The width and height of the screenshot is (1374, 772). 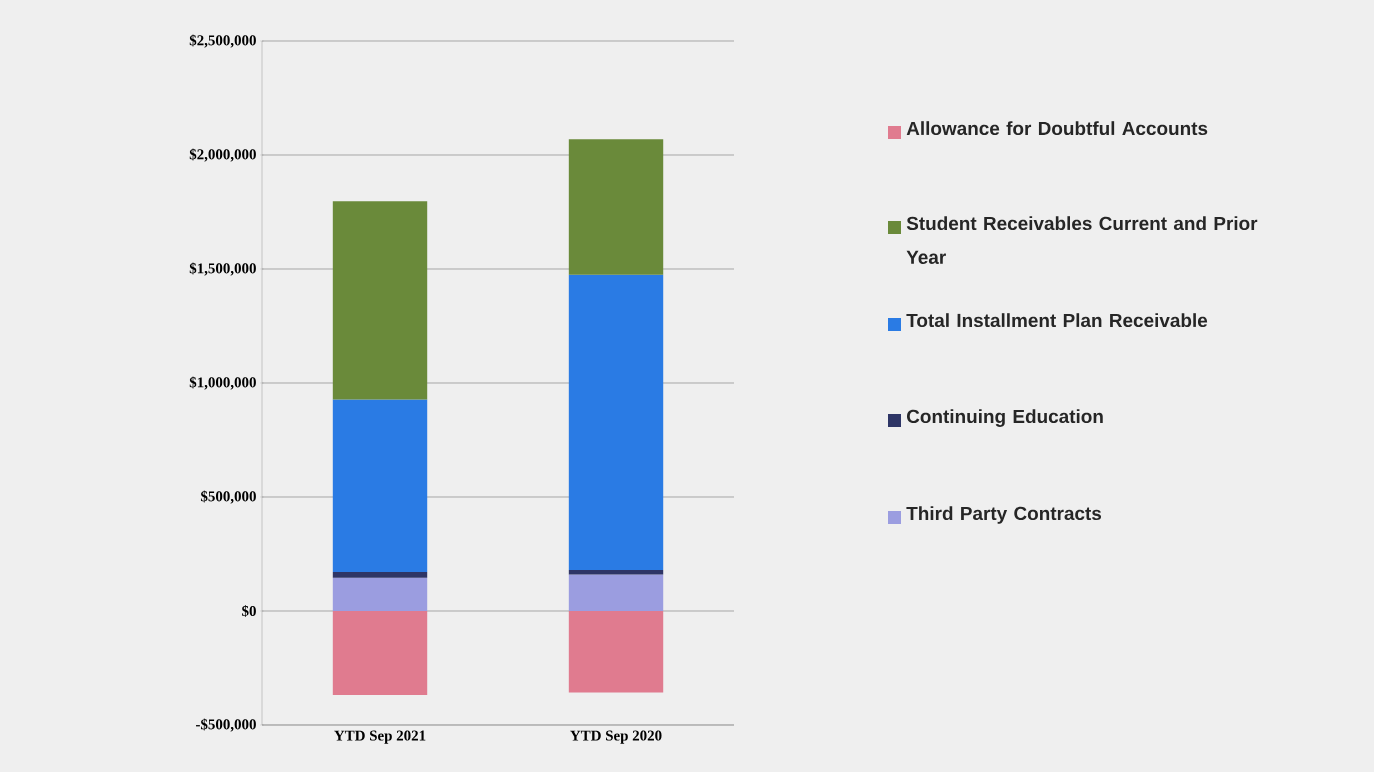 I want to click on y-tick-label: $0, so click(x=249, y=611).